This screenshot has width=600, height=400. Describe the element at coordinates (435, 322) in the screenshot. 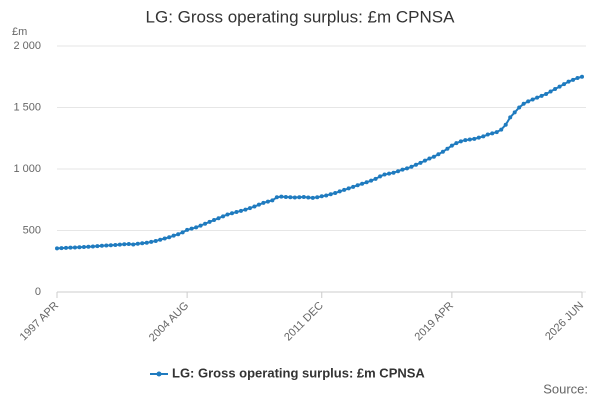

I see `x-tick-label: 2019 APR` at that location.